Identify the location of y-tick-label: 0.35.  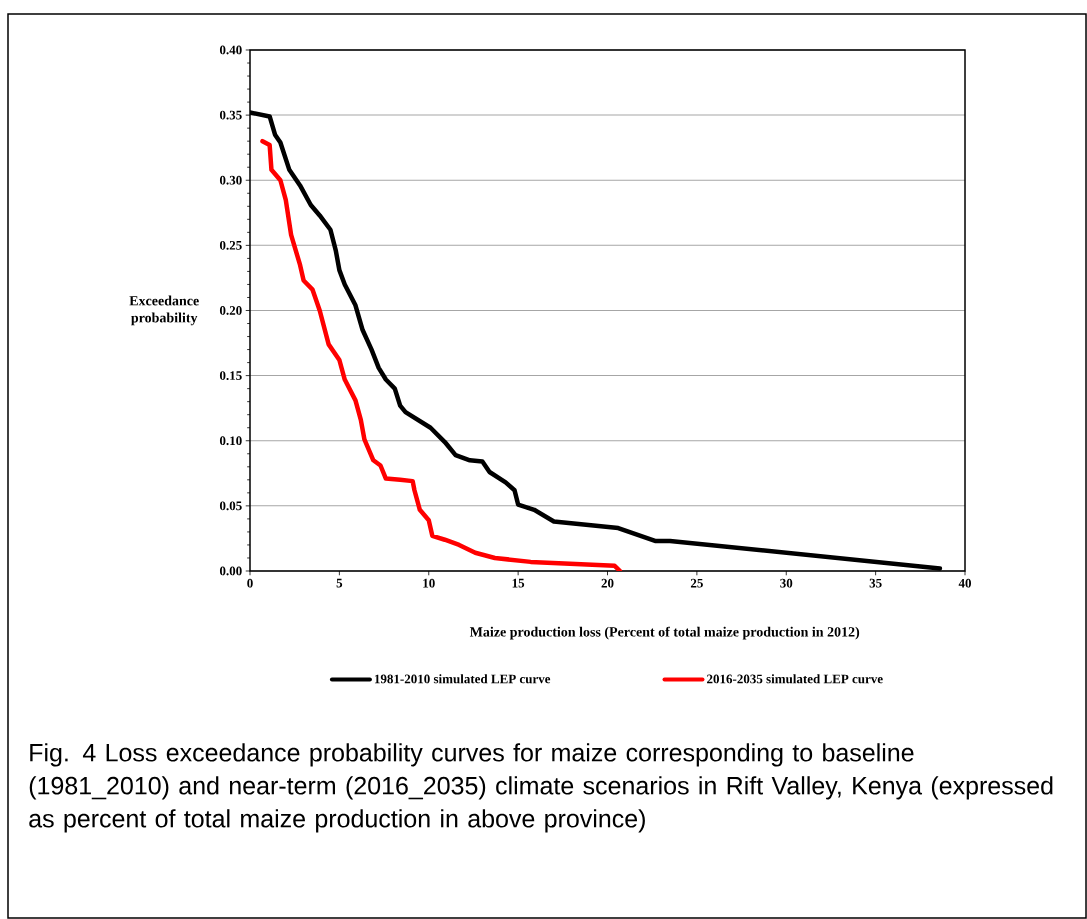
(230, 115).